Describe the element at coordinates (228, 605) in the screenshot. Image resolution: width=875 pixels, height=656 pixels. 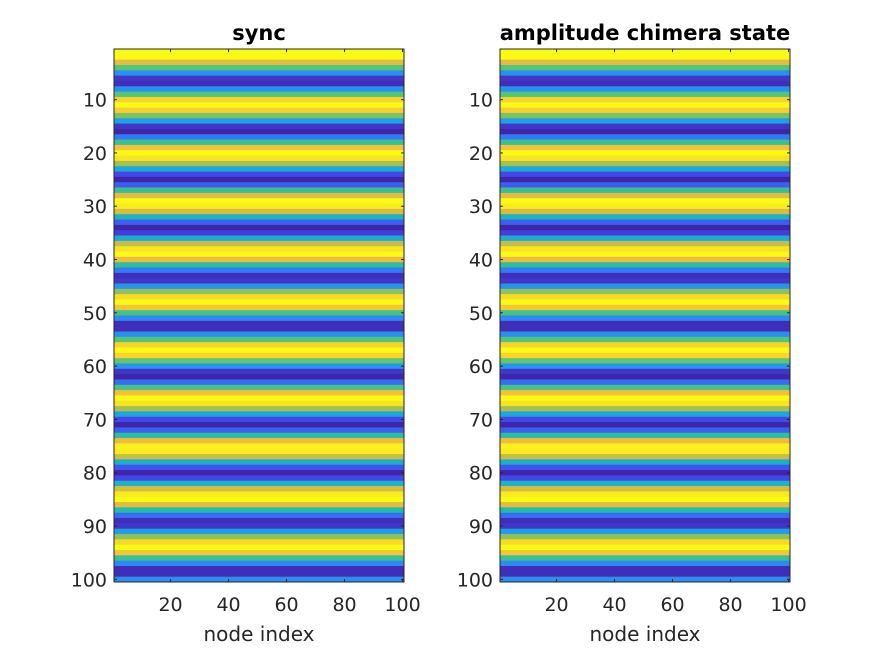
I see `x-tick-label: 40` at that location.